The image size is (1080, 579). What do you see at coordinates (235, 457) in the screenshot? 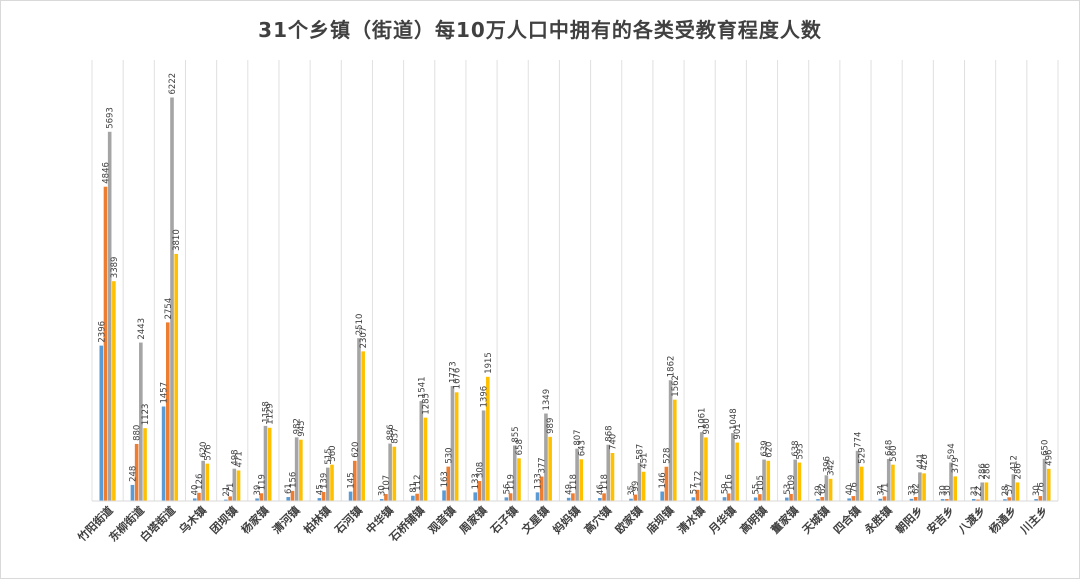
I see `data-label: 498` at bounding box center [235, 457].